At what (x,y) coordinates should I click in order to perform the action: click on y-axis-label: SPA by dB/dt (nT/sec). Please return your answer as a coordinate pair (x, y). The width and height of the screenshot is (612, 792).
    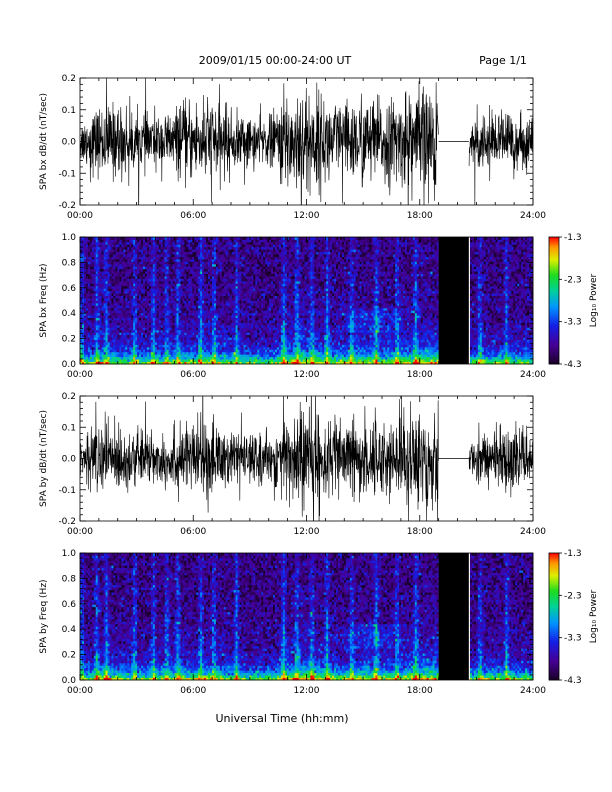
    Looking at the image, I should click on (44, 458).